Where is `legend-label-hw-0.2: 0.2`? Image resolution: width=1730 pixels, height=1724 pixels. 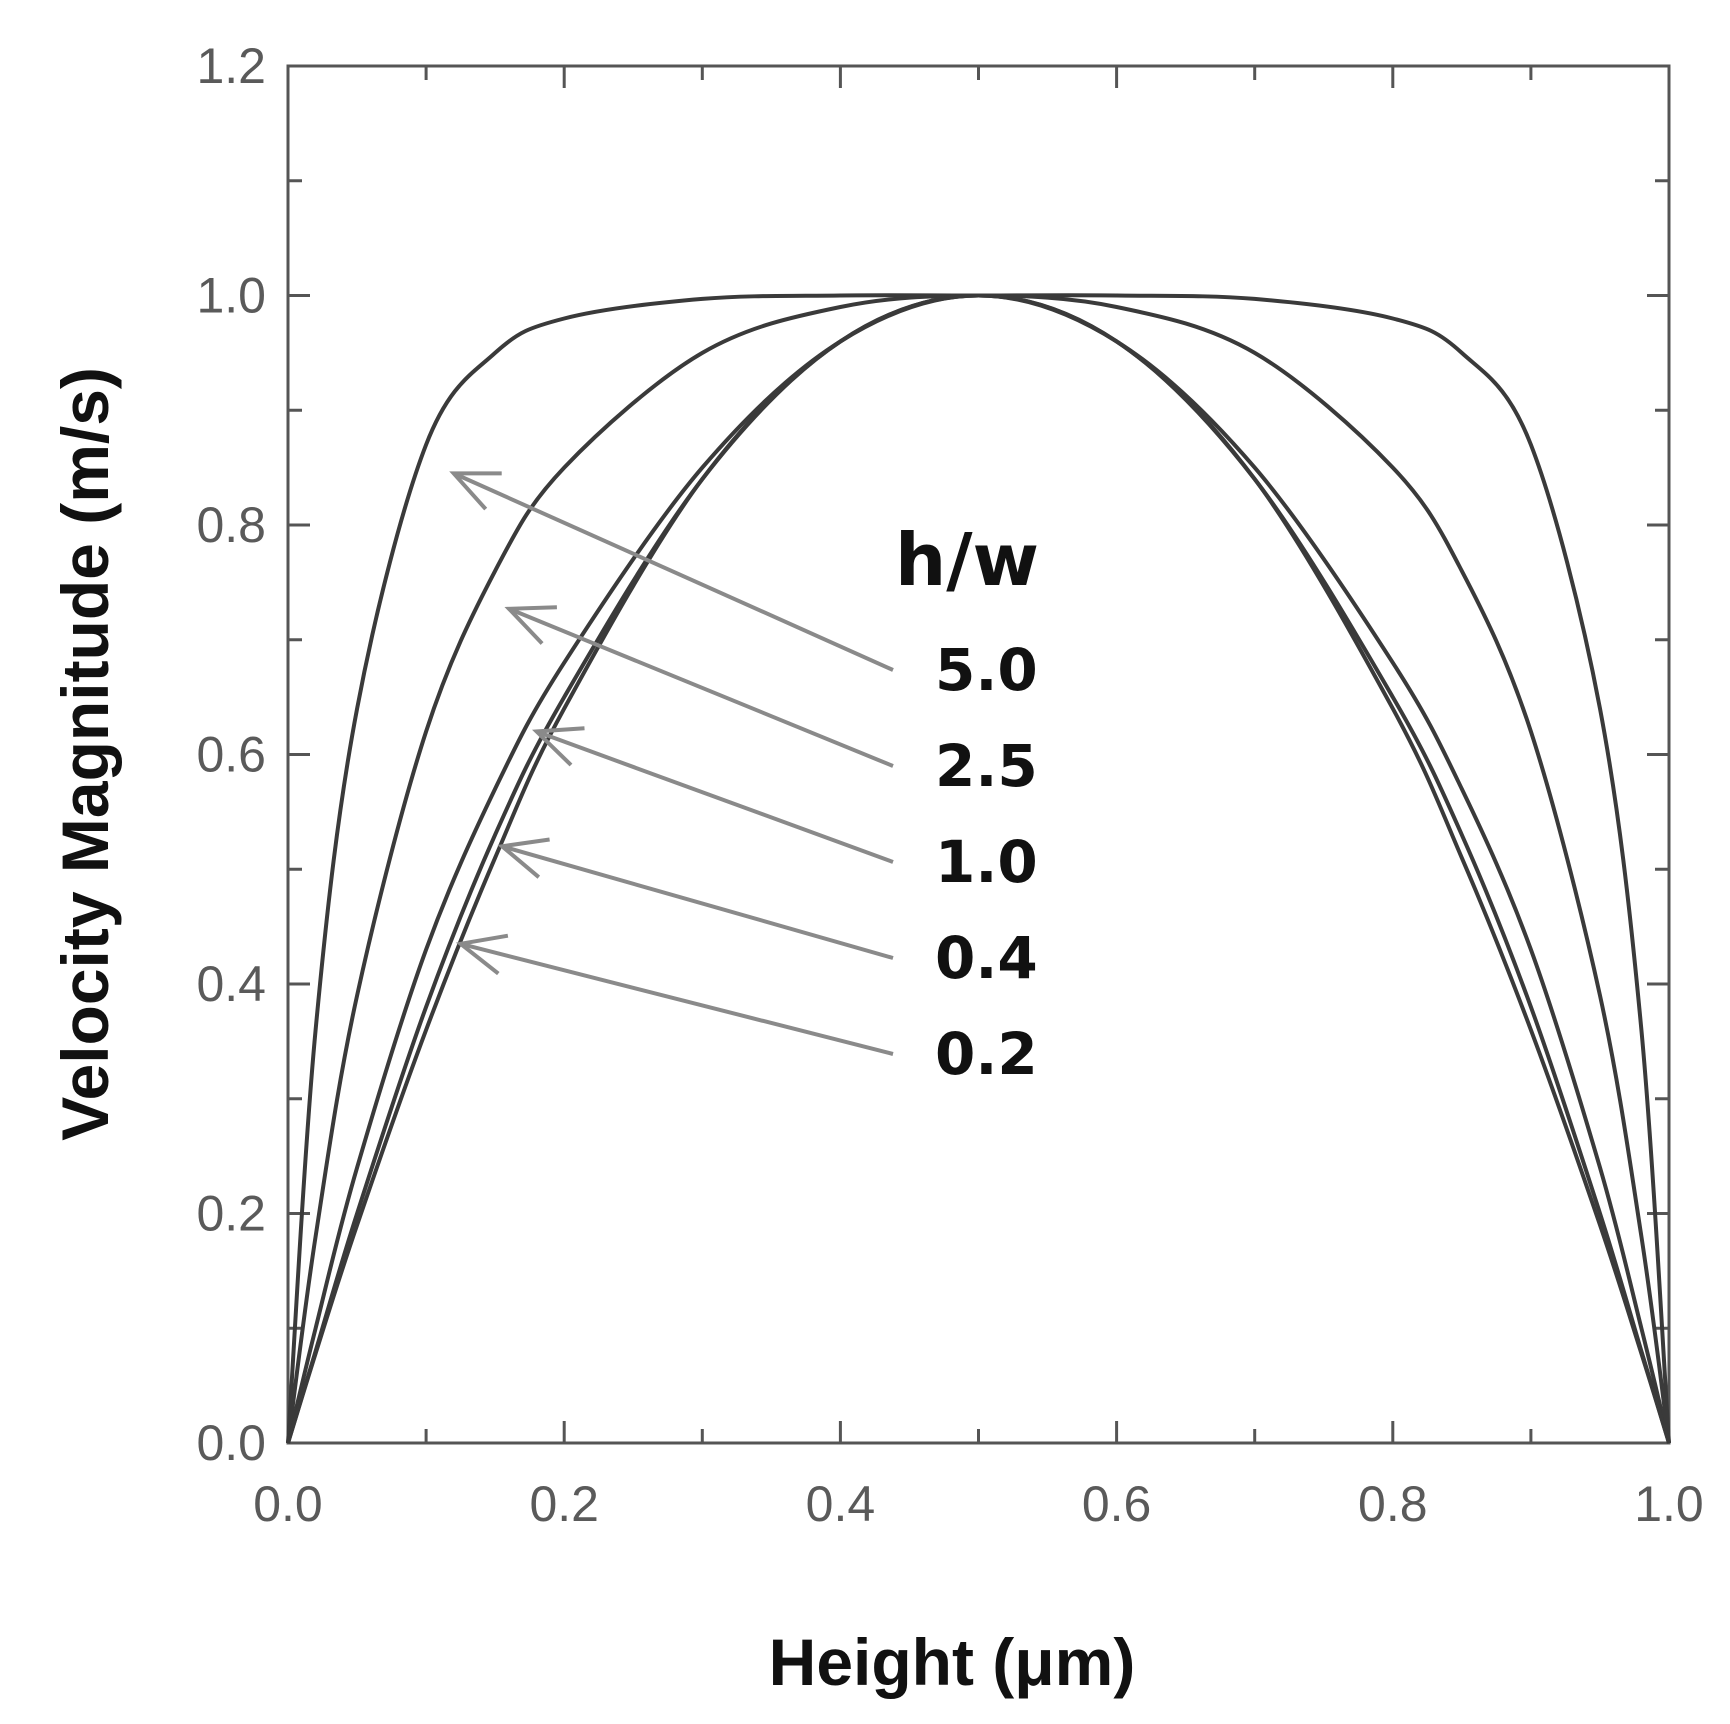
legend-label-hw-0.2: 0.2 is located at coordinates (986, 1054).